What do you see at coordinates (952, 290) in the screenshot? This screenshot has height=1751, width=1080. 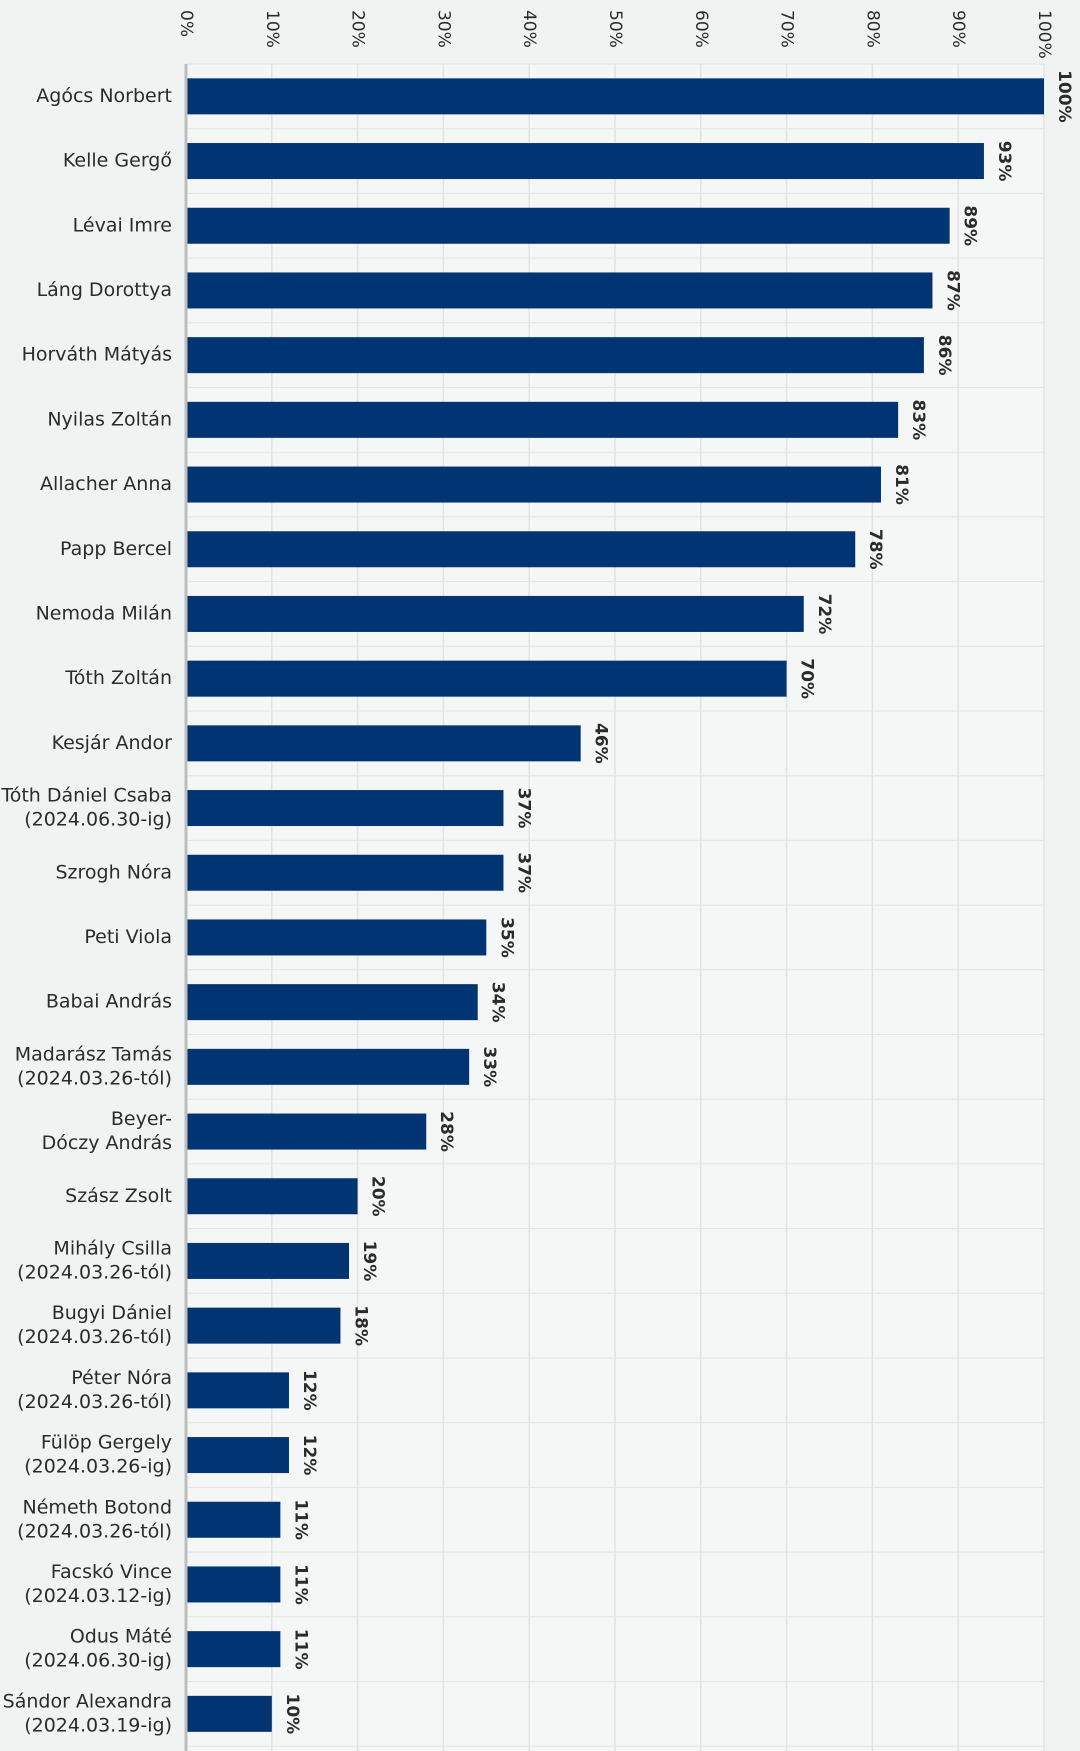 I see `value-label: 87%` at bounding box center [952, 290].